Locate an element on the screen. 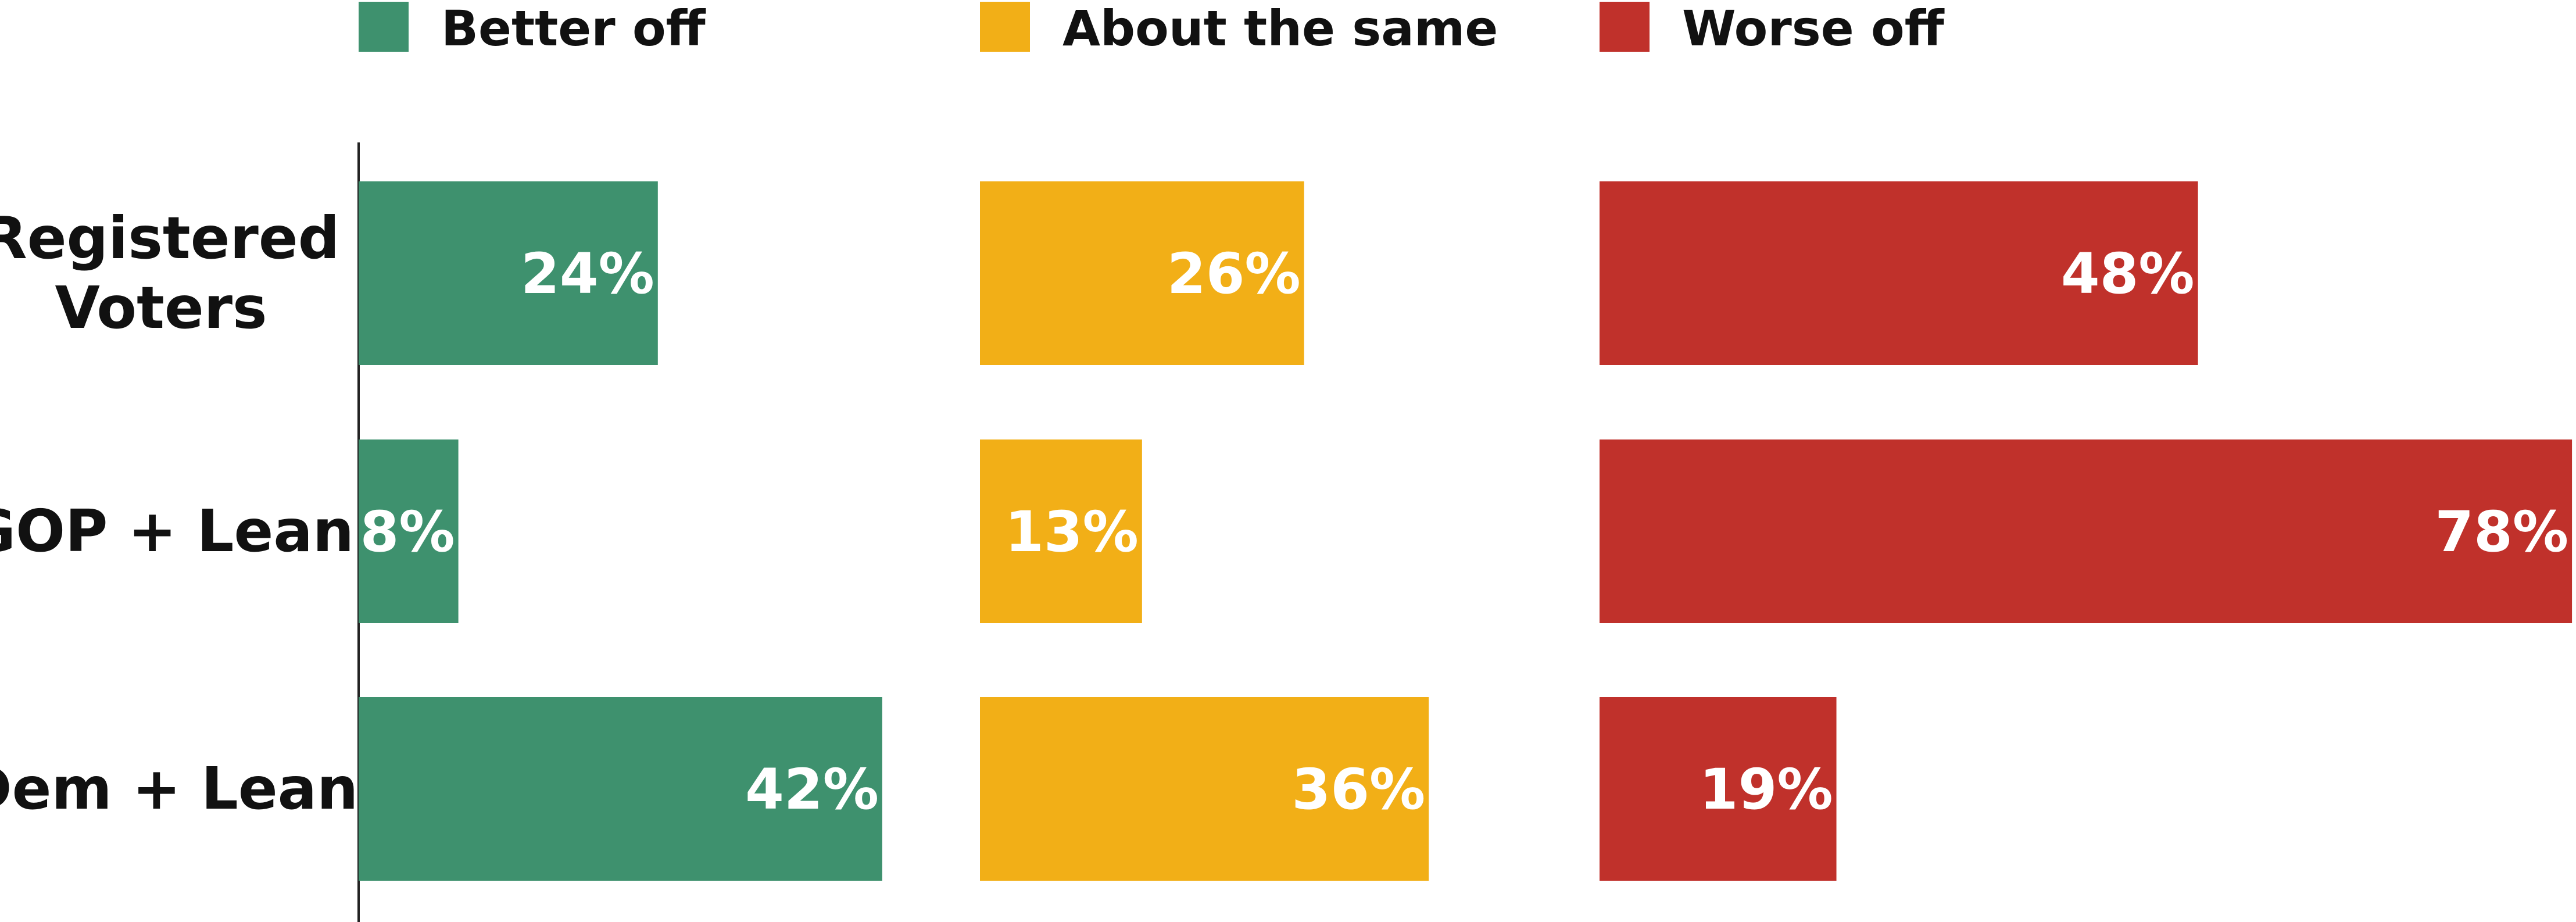  bar-about-the-same-dem-lean is located at coordinates (1205, 789).